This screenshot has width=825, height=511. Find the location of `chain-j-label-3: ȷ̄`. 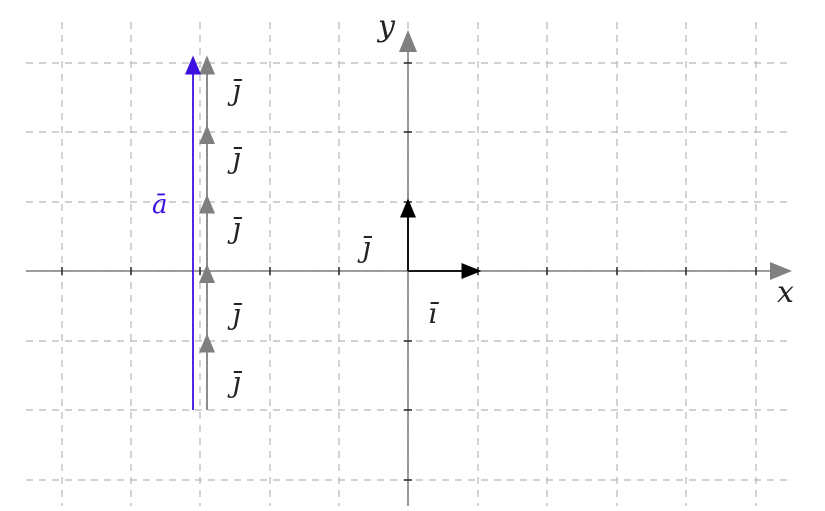

chain-j-label-3: ȷ̄ is located at coordinates (235, 228).